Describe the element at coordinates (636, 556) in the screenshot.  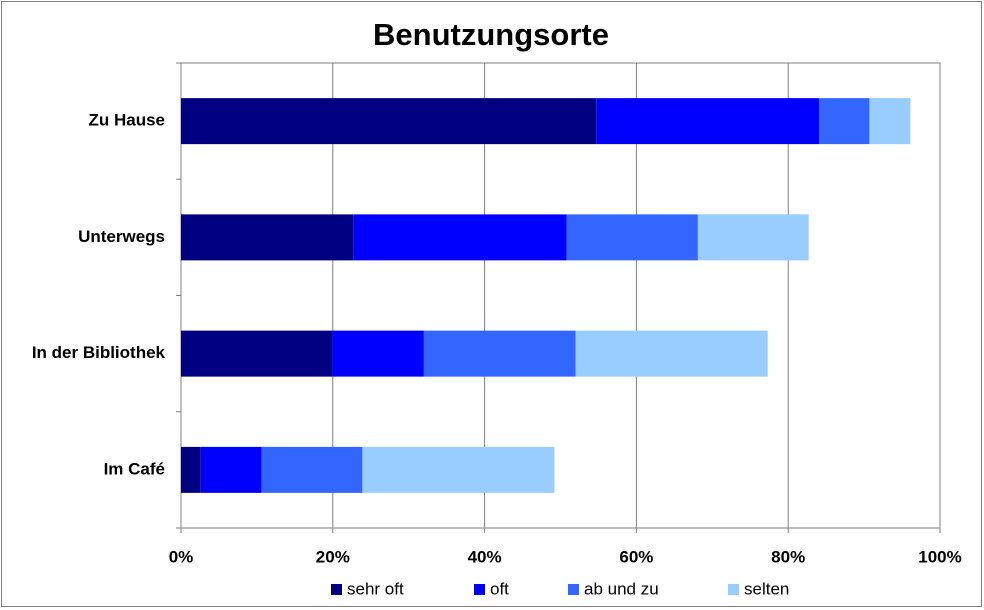
I see `x-tick-label: 60%` at that location.